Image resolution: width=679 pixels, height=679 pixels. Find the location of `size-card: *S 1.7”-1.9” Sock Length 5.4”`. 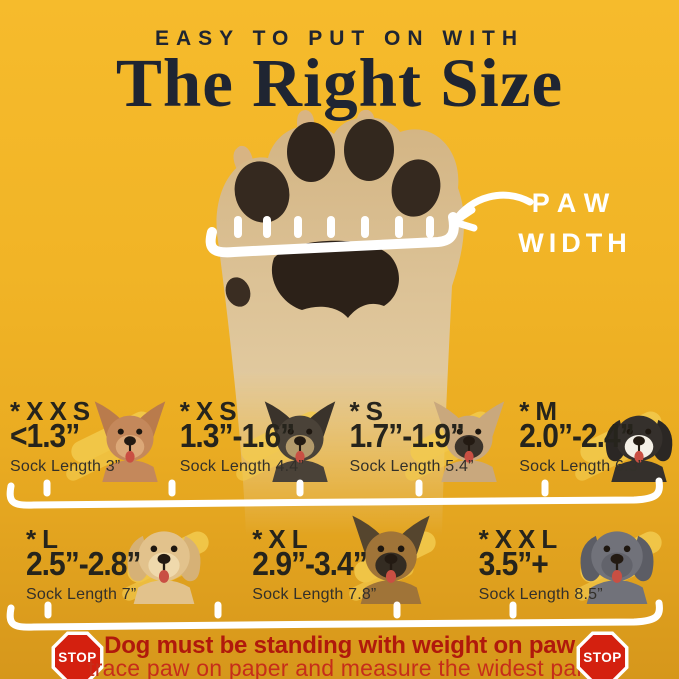

size-card: *S 1.7”-1.9” Sock Length 5.4” is located at coordinates (425, 440).